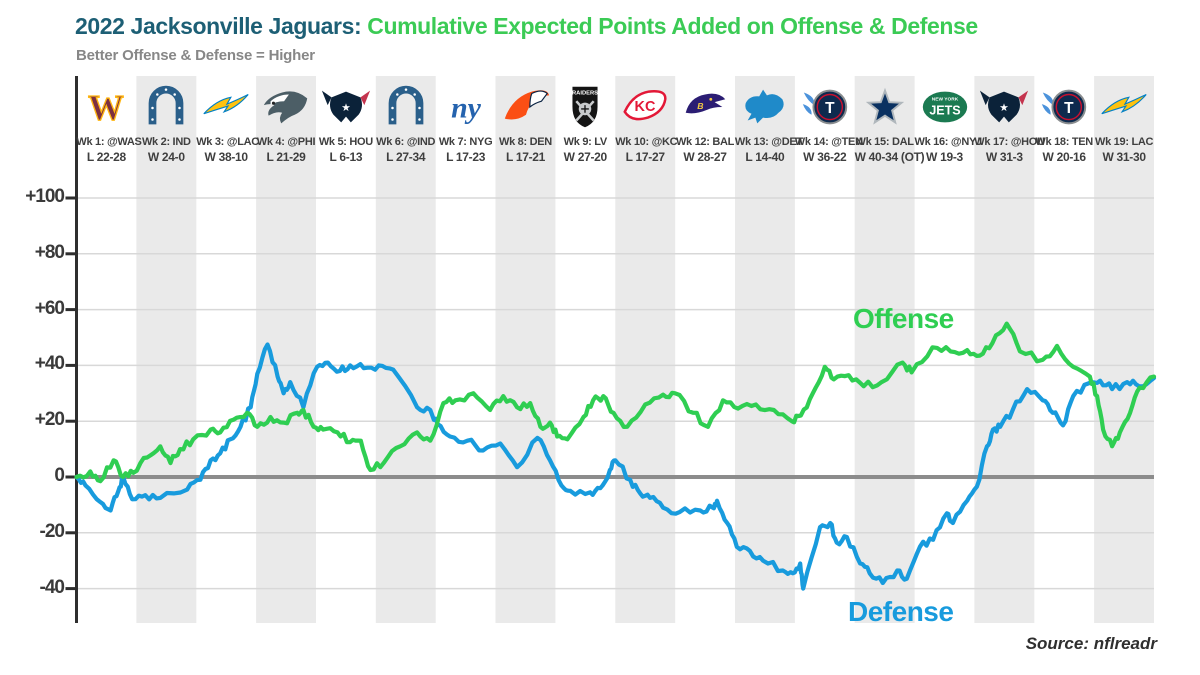 This screenshot has height=675, width=1200. What do you see at coordinates (466, 157) in the screenshot?
I see `week-result: L 17-23` at bounding box center [466, 157].